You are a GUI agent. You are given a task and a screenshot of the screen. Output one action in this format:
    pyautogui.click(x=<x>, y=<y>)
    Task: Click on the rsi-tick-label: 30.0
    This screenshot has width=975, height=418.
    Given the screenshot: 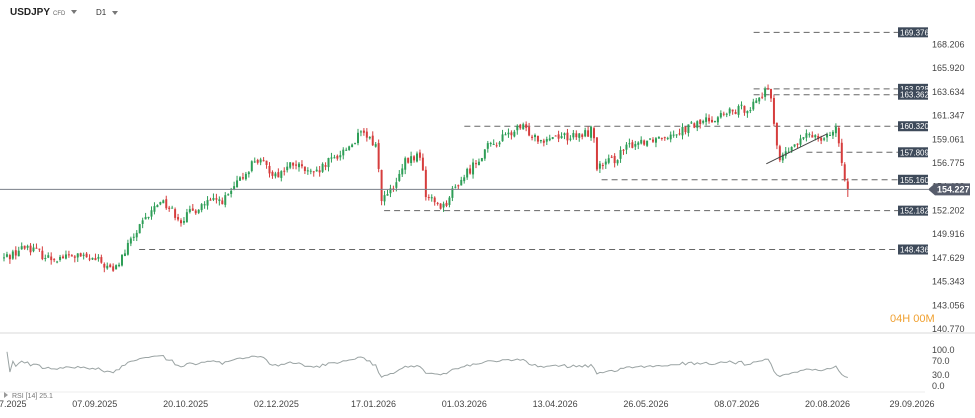 What is the action you would take?
    pyautogui.click(x=941, y=375)
    